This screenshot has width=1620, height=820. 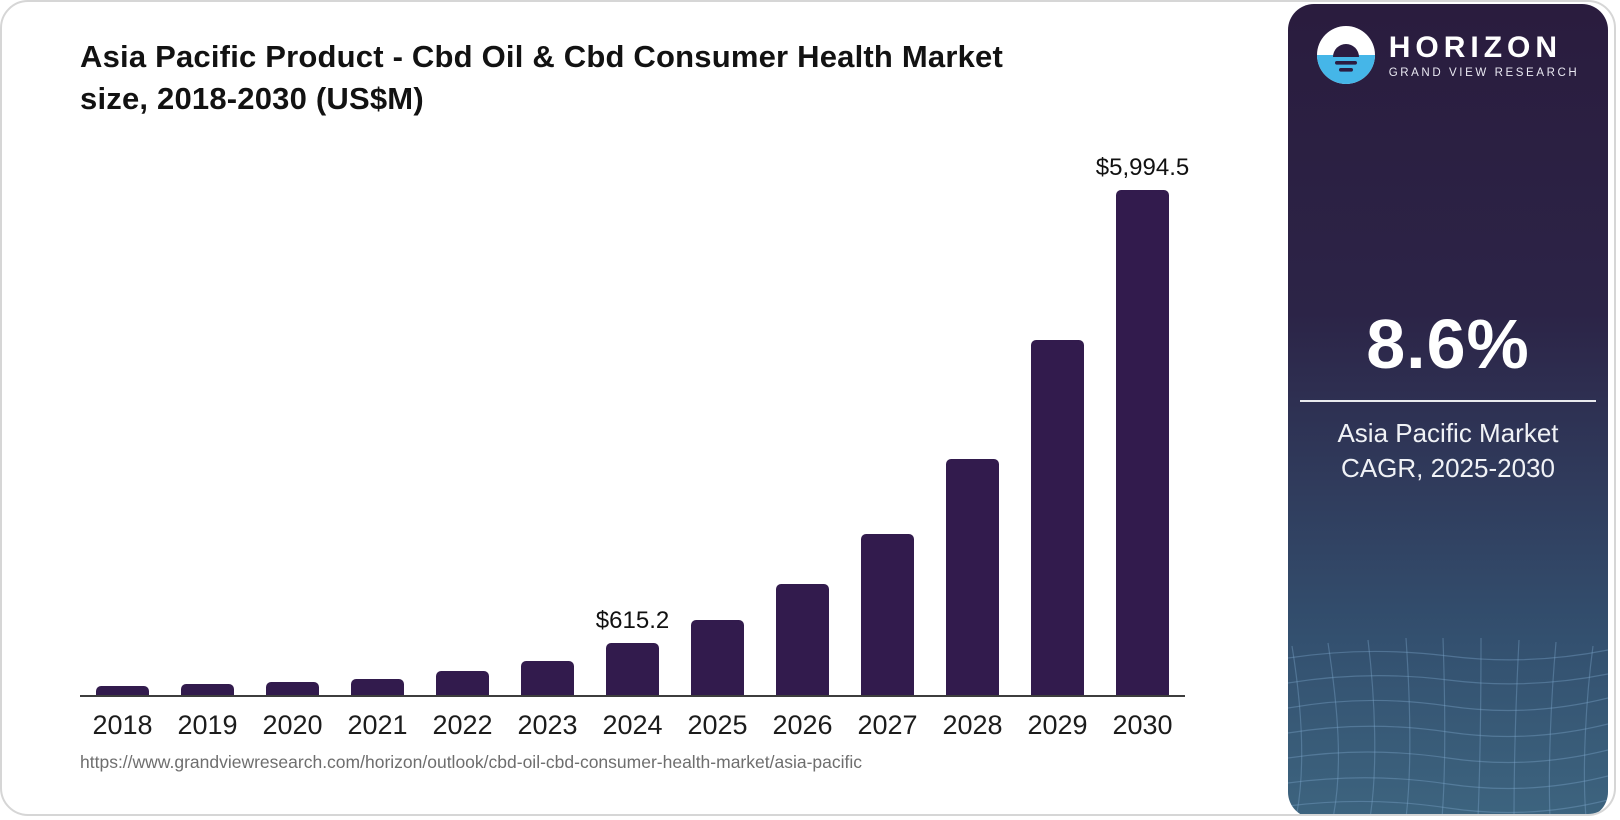 I want to click on chart-column-2028, so click(x=972, y=576).